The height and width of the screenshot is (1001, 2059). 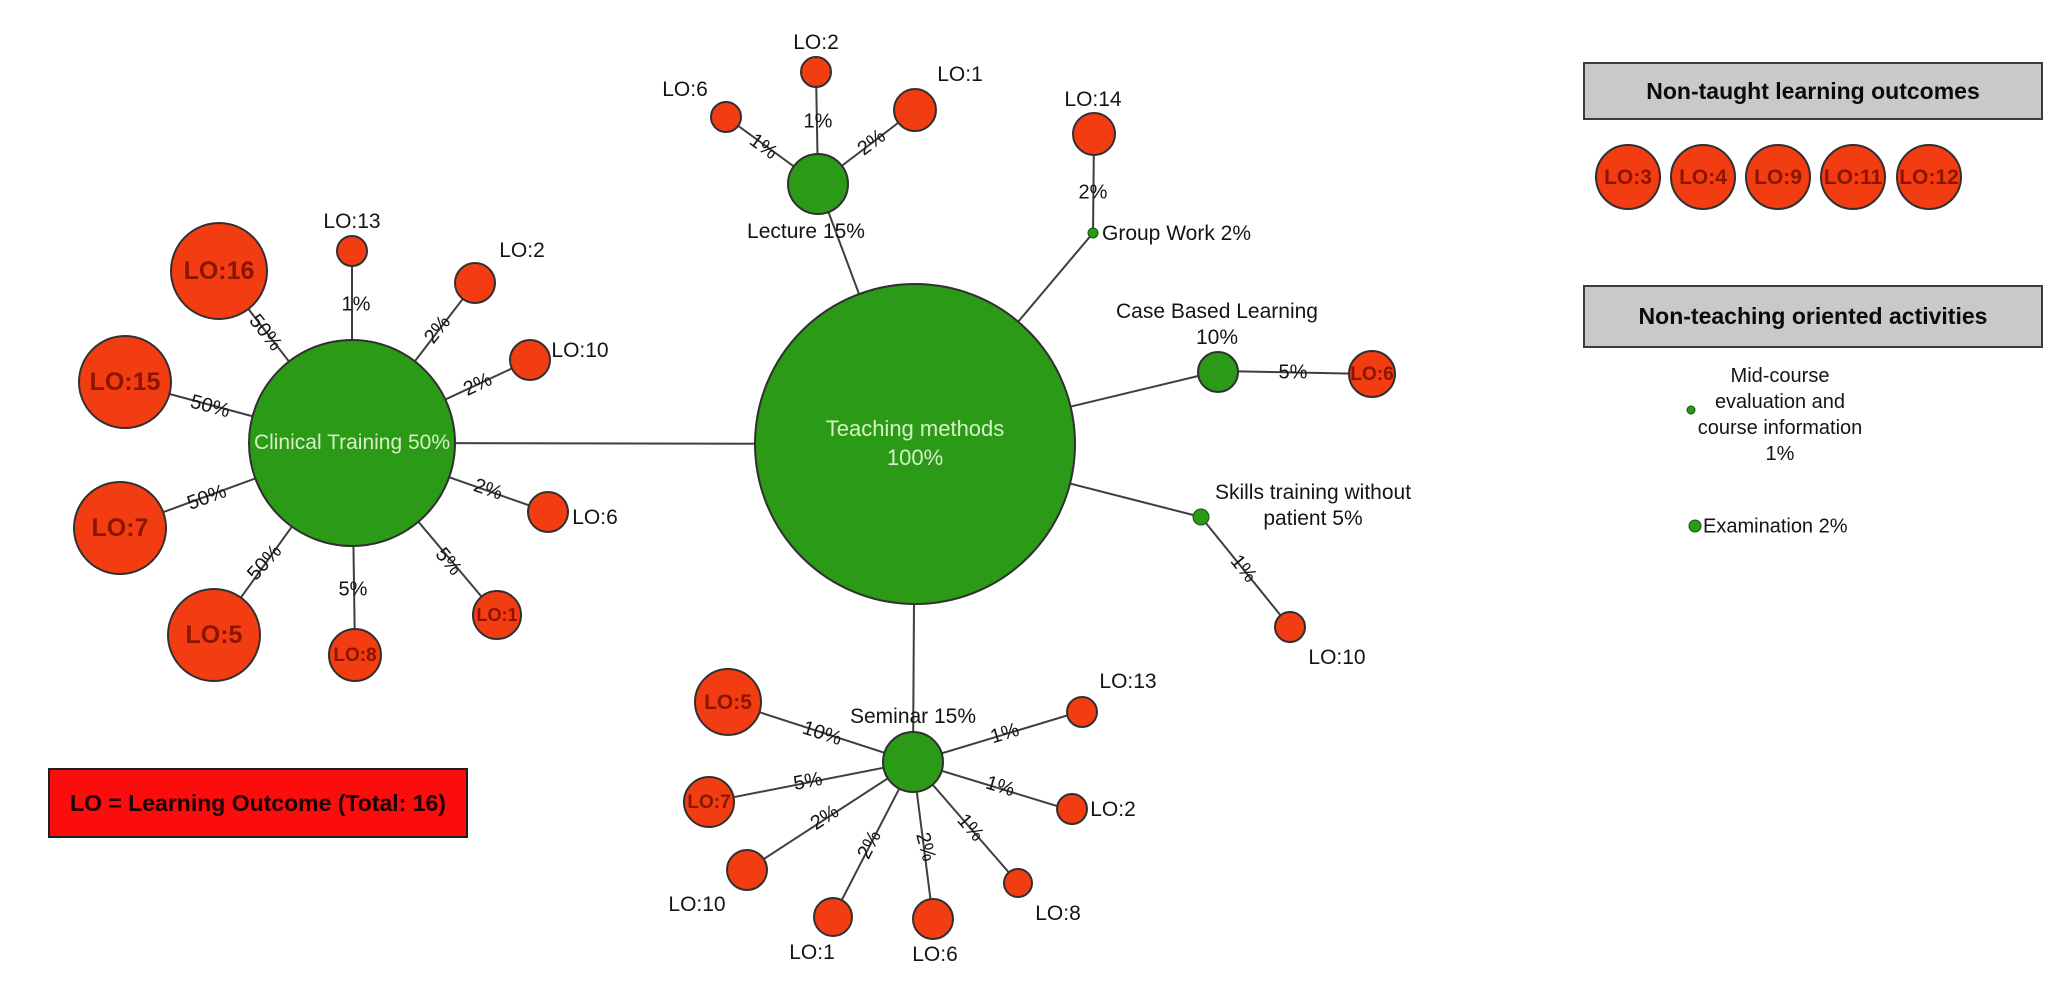 I want to click on node-clinical-lo1: LO:1, so click(x=497, y=615).